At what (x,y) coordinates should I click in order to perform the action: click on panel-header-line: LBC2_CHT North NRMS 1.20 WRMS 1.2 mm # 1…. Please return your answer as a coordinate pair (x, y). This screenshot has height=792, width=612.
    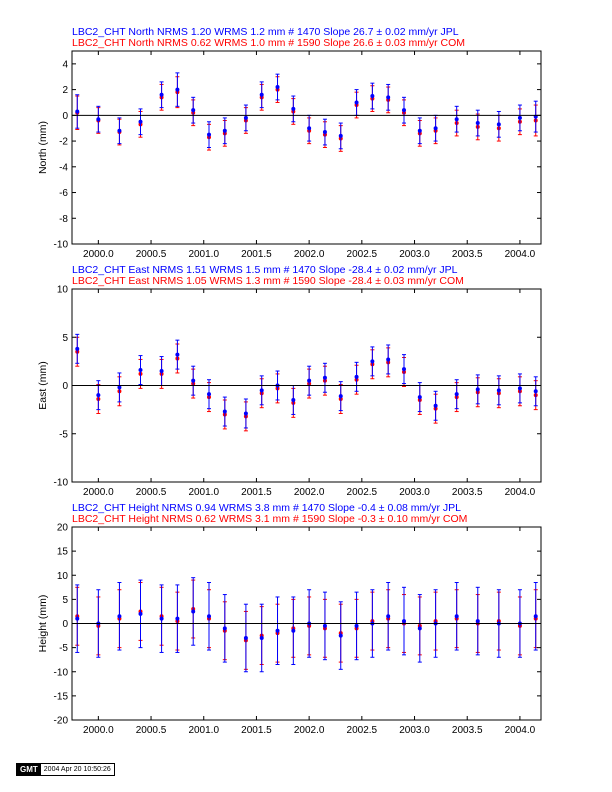
    Looking at the image, I should click on (265, 32).